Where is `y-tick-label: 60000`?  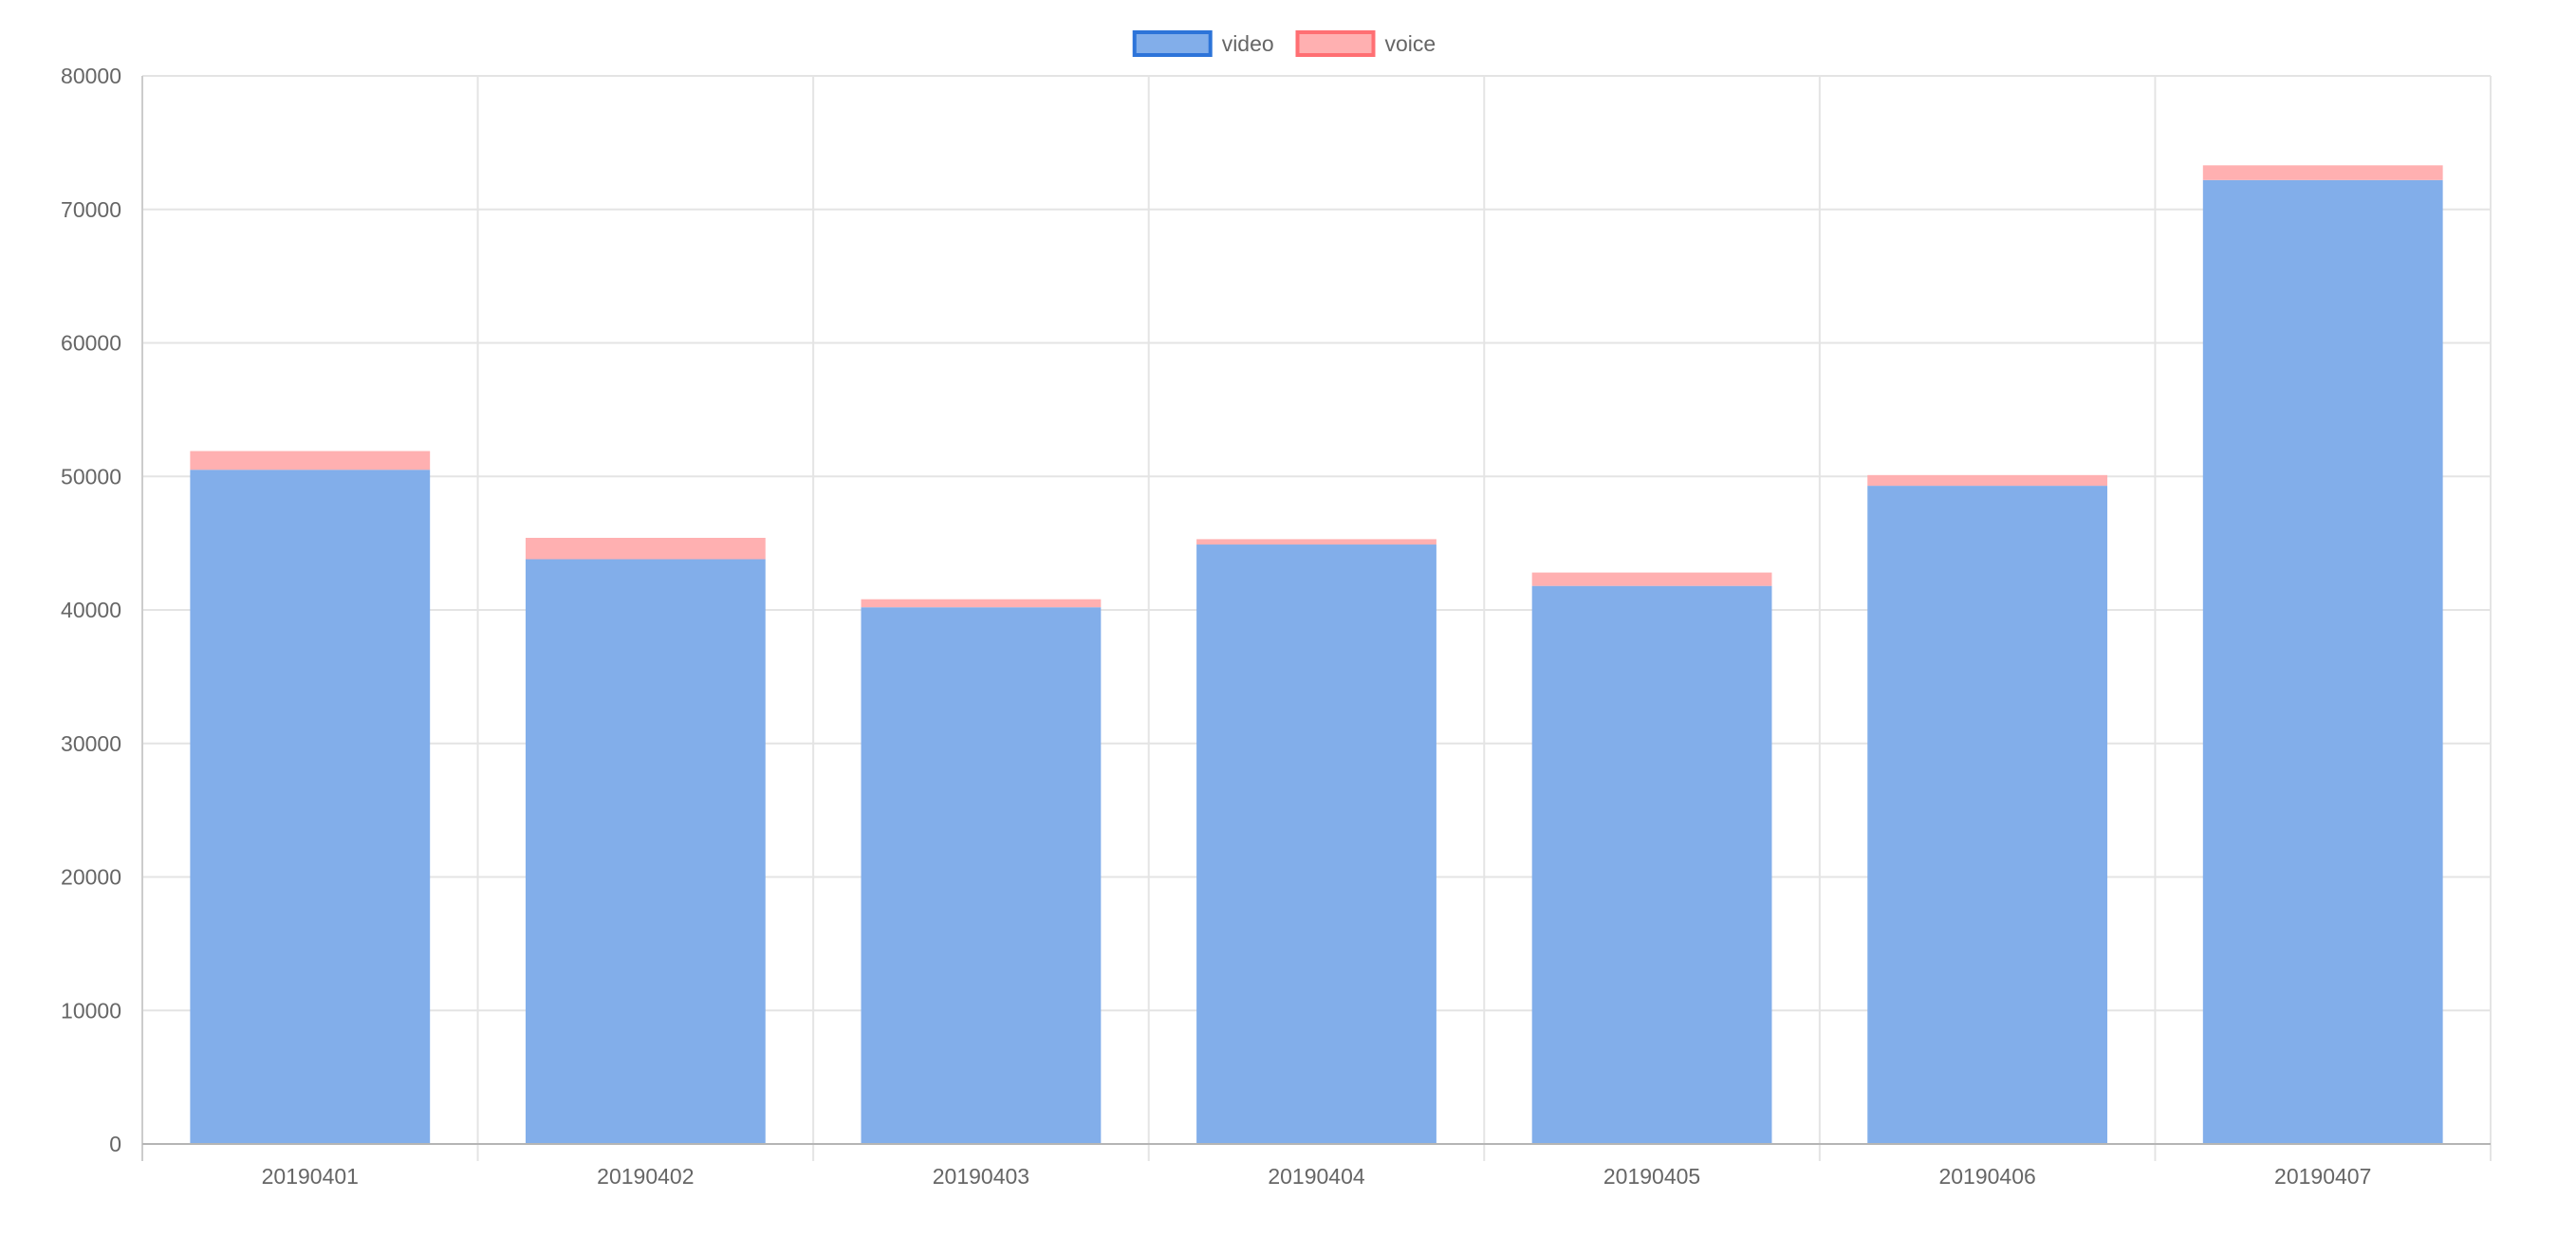
y-tick-label: 60000 is located at coordinates (91, 343).